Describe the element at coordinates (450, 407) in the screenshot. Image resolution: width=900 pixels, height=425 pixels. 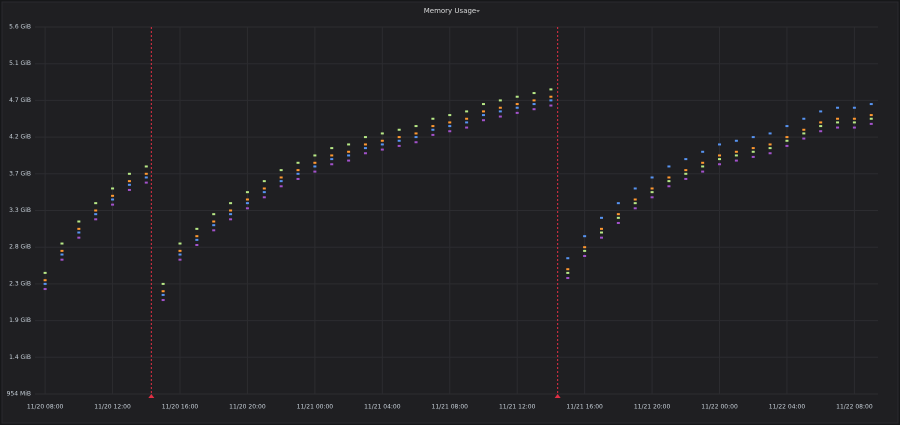
I see `x-tick-label: 11/21 08:00` at that location.